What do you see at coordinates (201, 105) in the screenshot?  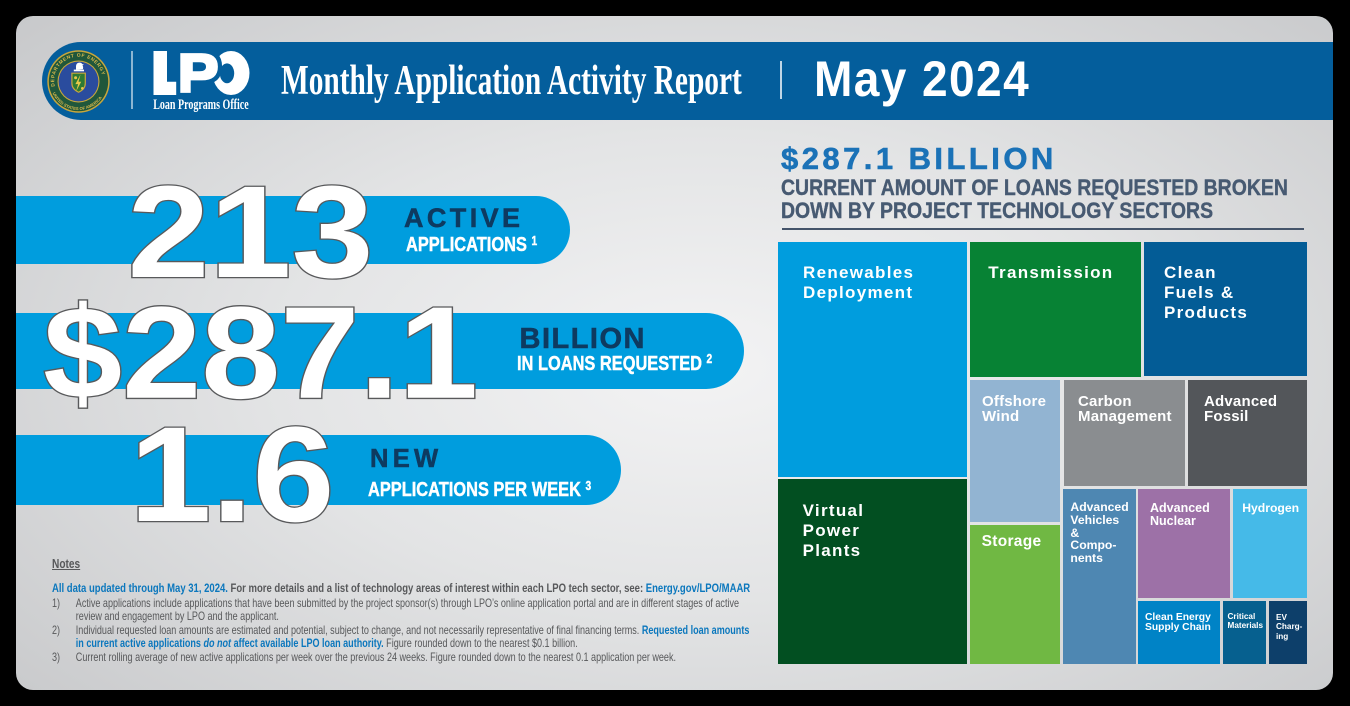 I see `svg-text: Loan Programs Office` at bounding box center [201, 105].